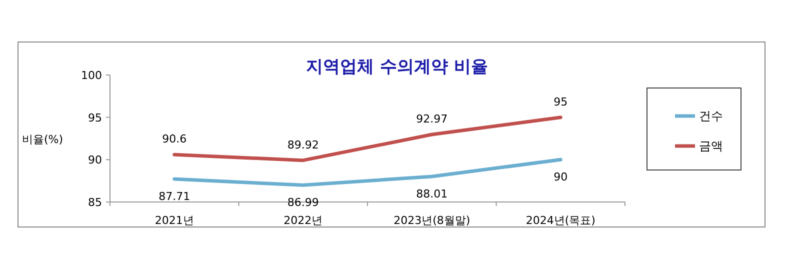  What do you see at coordinates (711, 116) in the screenshot?
I see `legend-label: 건수` at bounding box center [711, 116].